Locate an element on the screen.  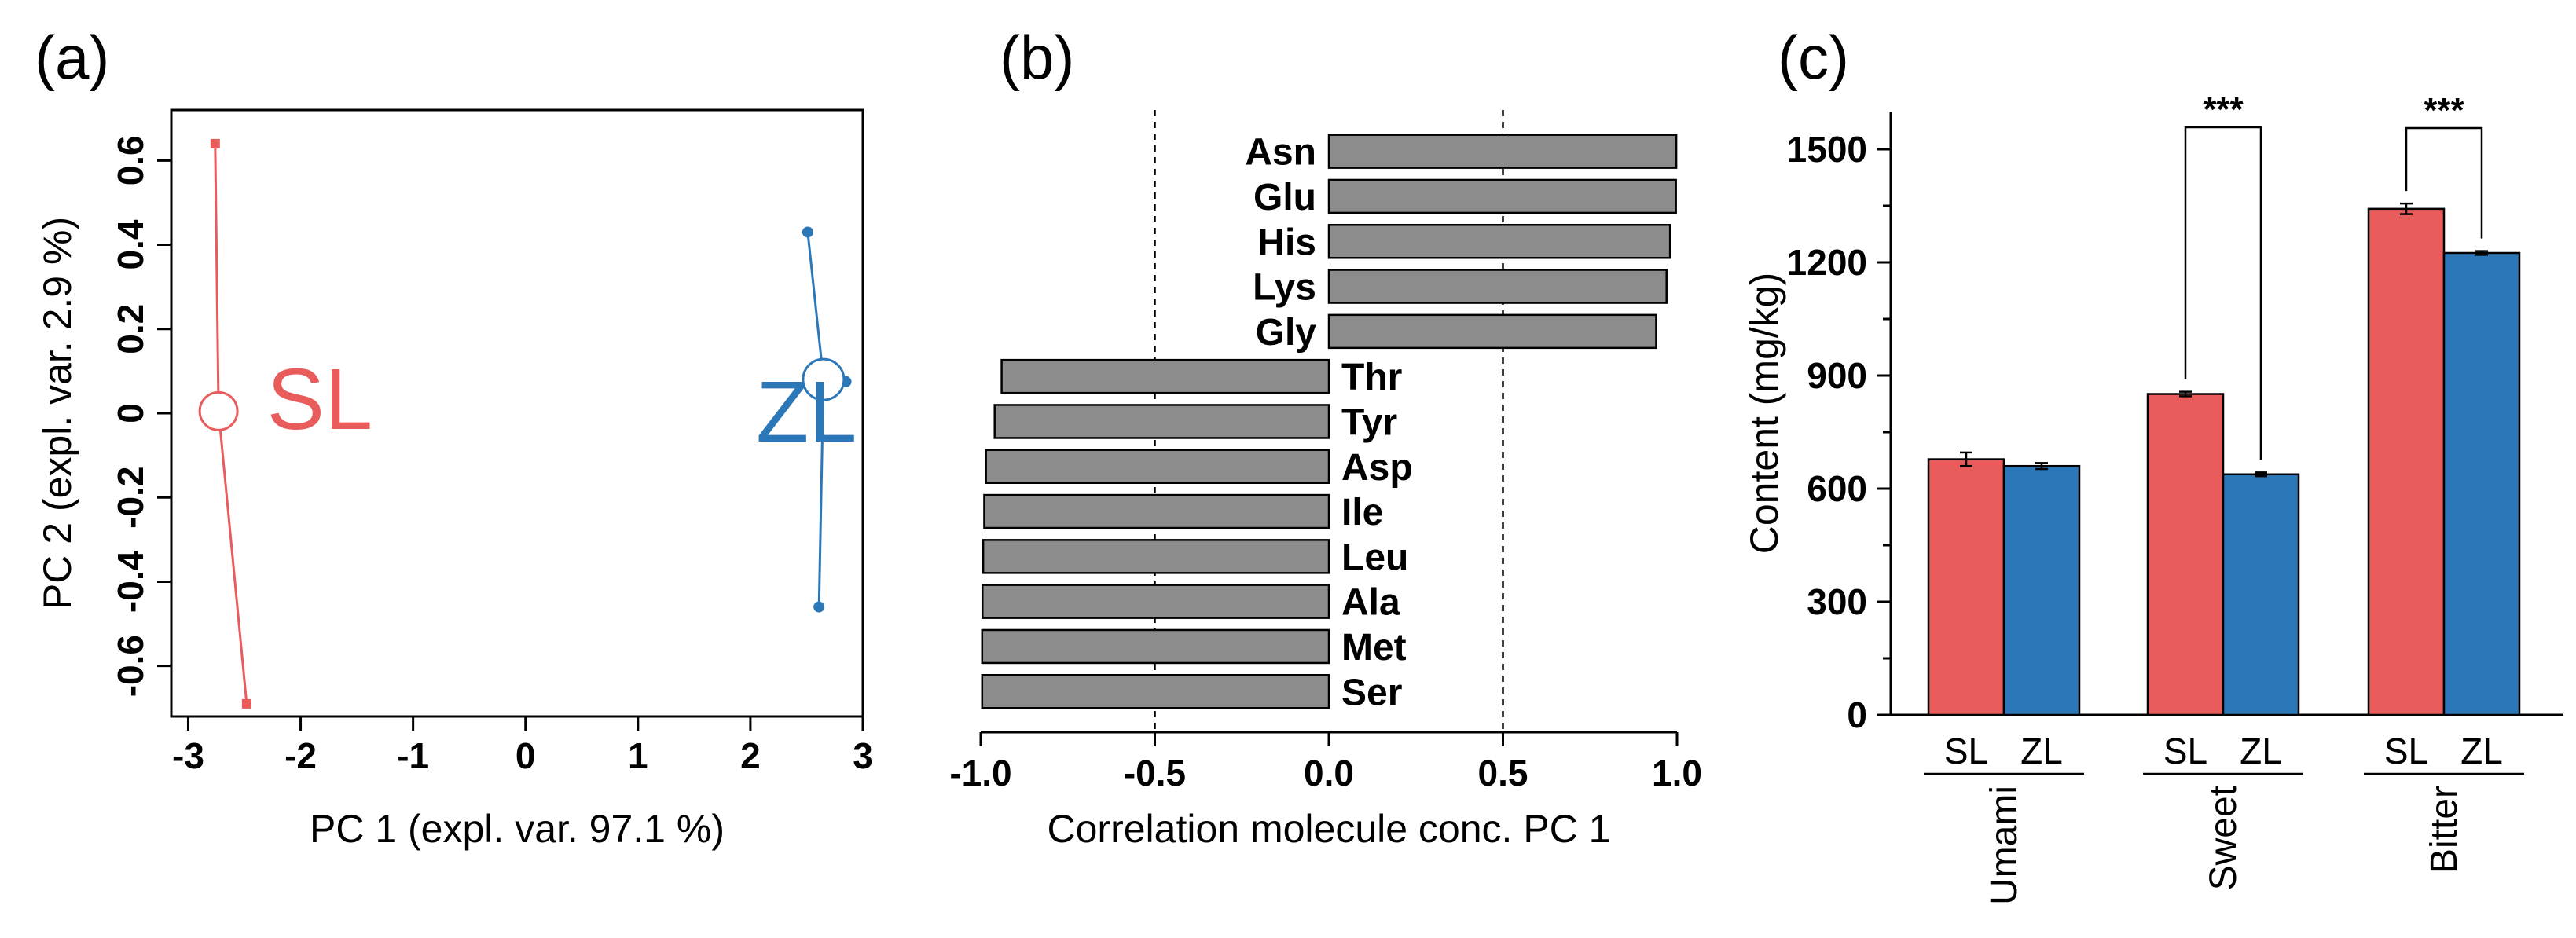
panel-c-y-axis: 0 300 600 900 1200 1500 is located at coordinates (1839, 432).